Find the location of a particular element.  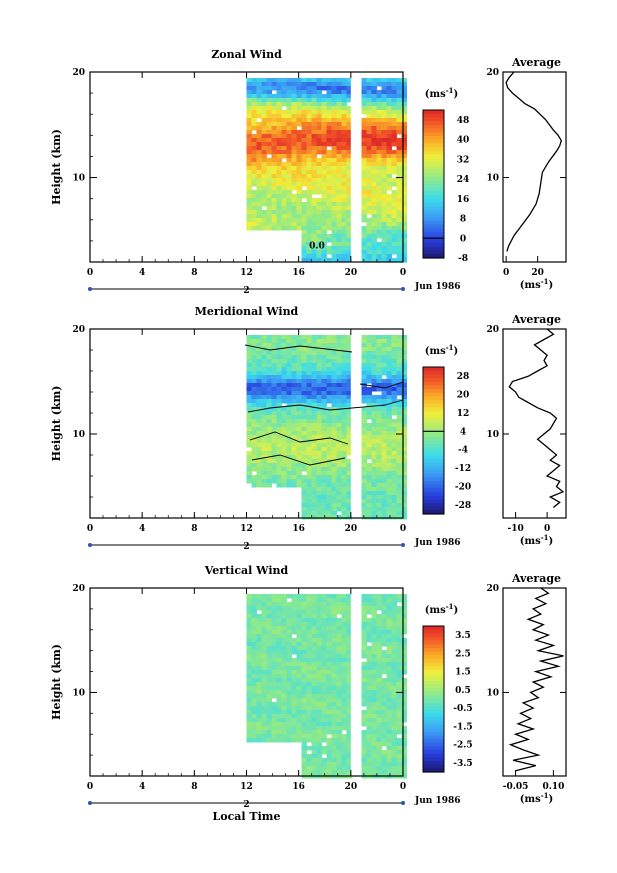

panel-2-ylabel: Height (km) is located at coordinates (56, 424).